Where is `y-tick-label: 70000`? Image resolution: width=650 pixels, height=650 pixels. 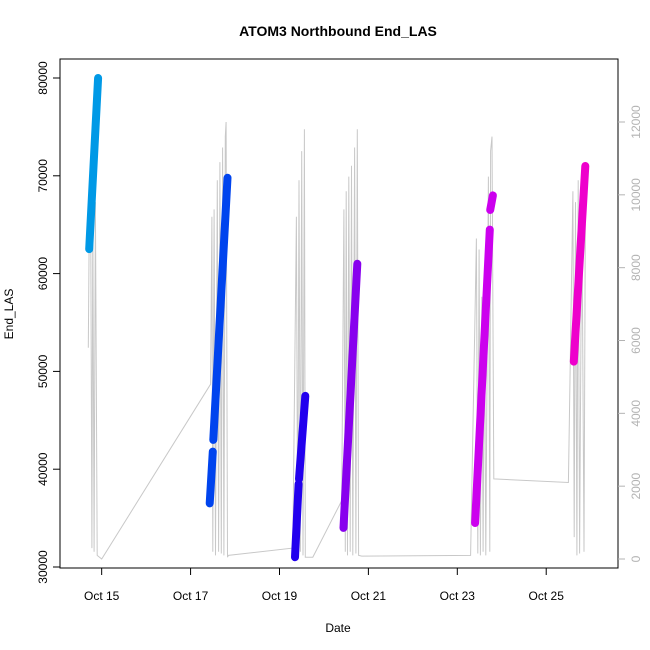 y-tick-label: 70000 is located at coordinates (43, 176).